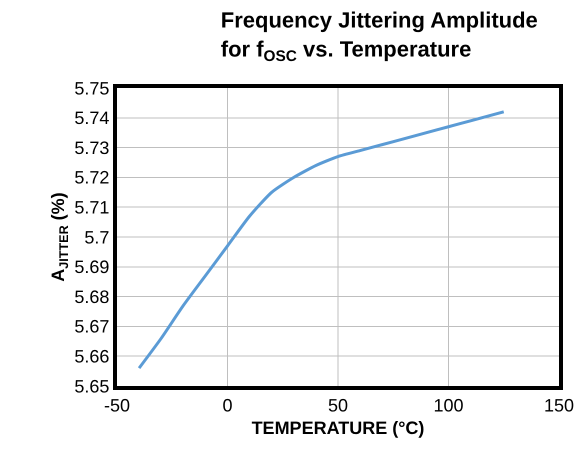 Image resolution: width=581 pixels, height=462 pixels. I want to click on y-tick-label: 5.65, so click(92, 386).